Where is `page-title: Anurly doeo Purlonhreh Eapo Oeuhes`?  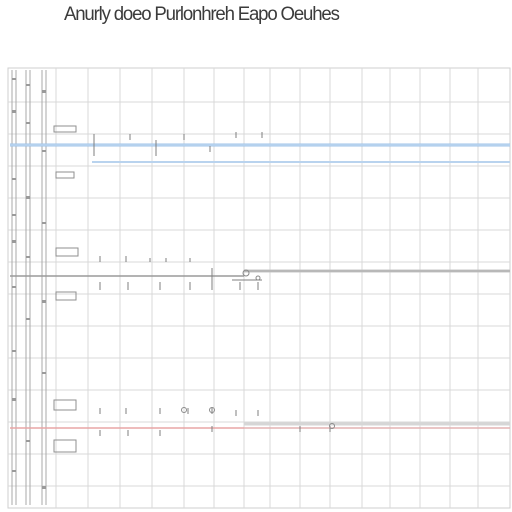
page-title: Anurly doeo Purlonhreh Eapo Oeuhes is located at coordinates (202, 14).